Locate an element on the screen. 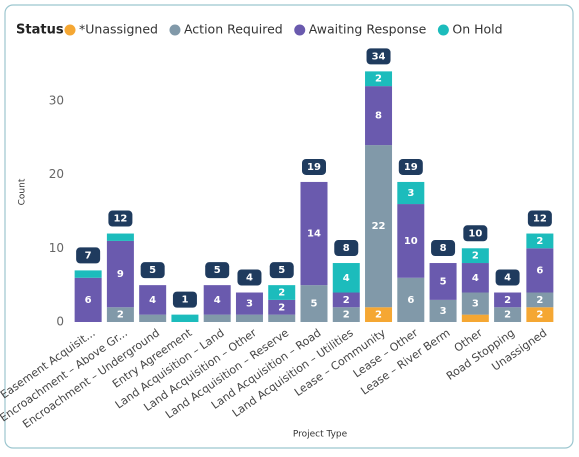 Image resolution: width=579 pixels, height=457 pixels. legend-label: *Unassigned is located at coordinates (118, 29).